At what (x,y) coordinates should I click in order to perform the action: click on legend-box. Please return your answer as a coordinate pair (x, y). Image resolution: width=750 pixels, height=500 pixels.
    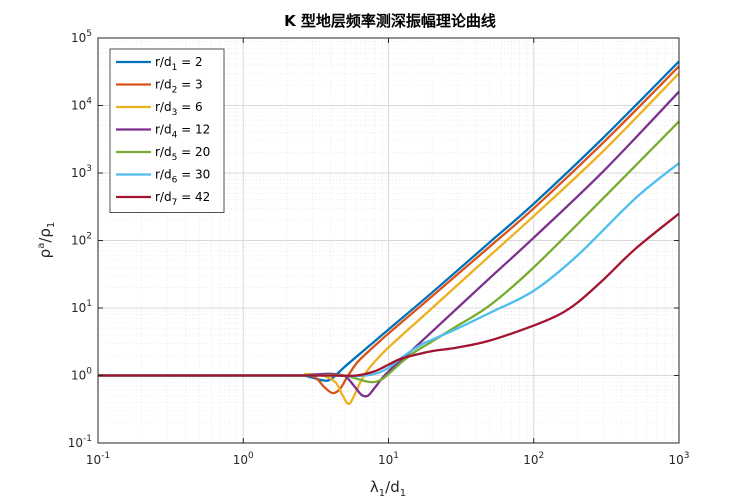
    Looking at the image, I should click on (167, 130).